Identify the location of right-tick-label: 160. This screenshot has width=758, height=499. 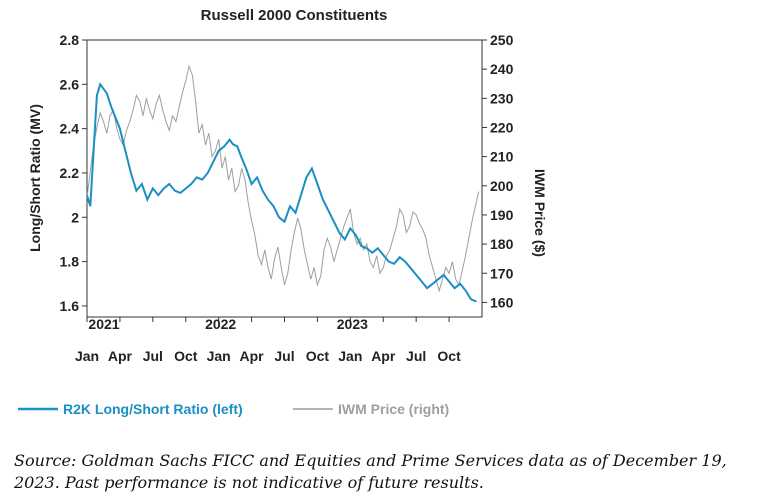
(502, 302).